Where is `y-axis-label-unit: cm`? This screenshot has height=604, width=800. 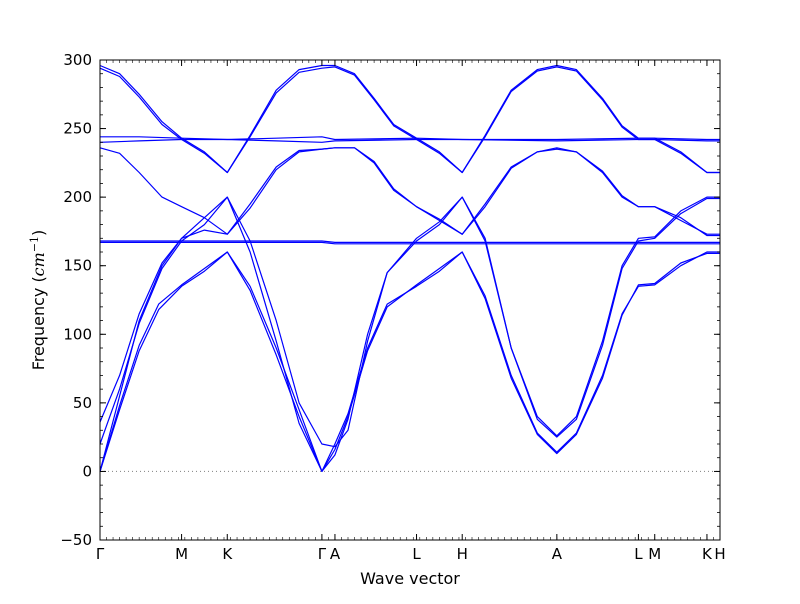
y-axis-label-unit: cm is located at coordinates (38, 264).